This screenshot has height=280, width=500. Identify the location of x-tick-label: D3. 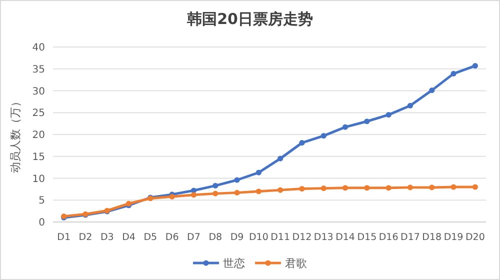
(107, 237).